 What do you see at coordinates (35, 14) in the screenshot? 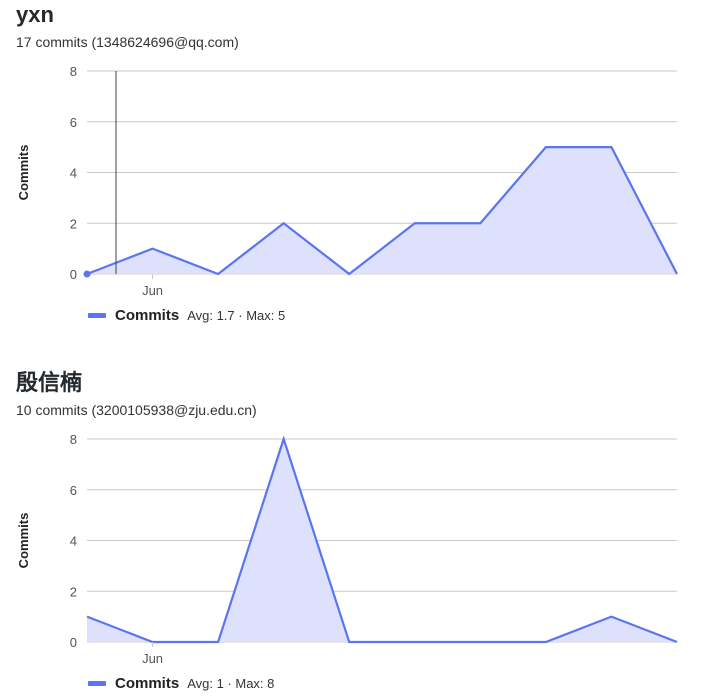
I see `contributor-name: yxn` at bounding box center [35, 14].